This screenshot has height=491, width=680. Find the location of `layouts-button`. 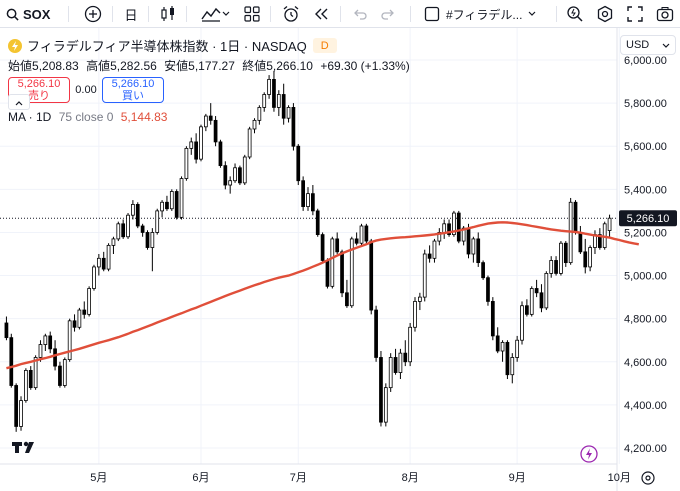

layouts-button is located at coordinates (252, 14).